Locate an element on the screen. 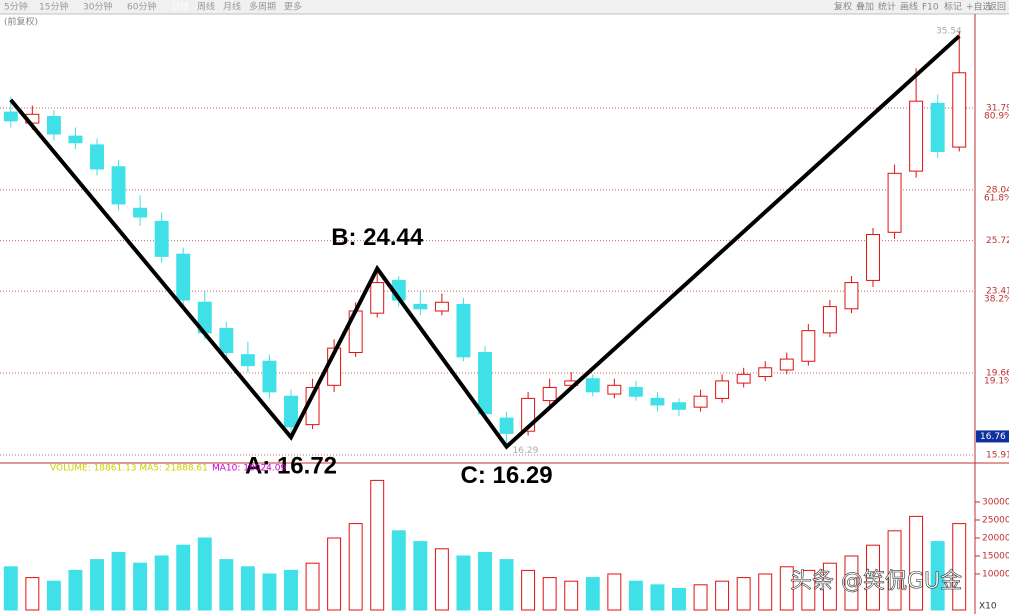  period-tab: 多周期 is located at coordinates (262, 7).